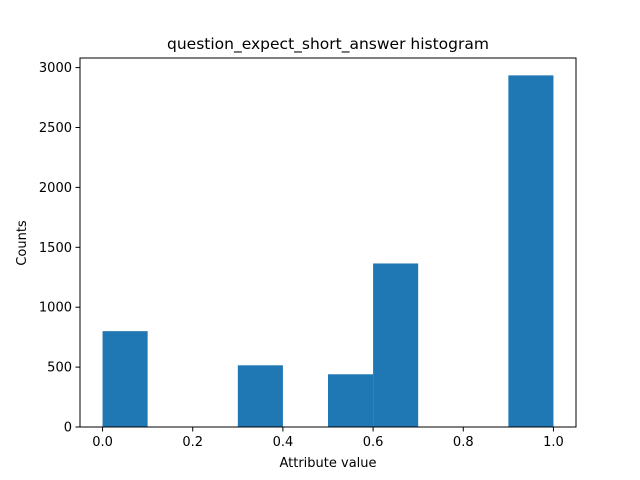 This screenshot has width=640, height=480. Describe the element at coordinates (59, 368) in the screenshot. I see `y-tick-label: 500` at that location.